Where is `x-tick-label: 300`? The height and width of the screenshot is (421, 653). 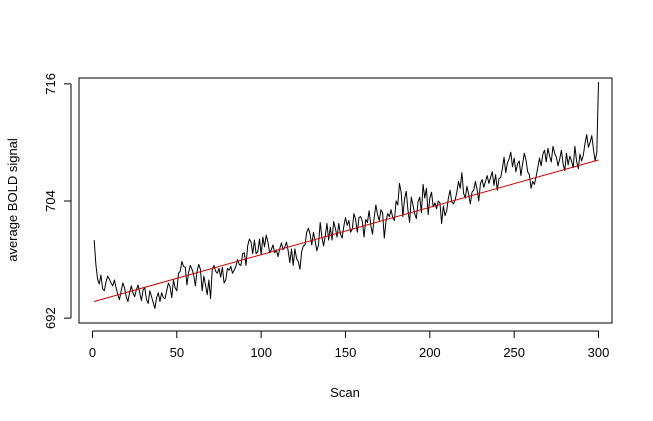 x-tick-label: 300 is located at coordinates (599, 352).